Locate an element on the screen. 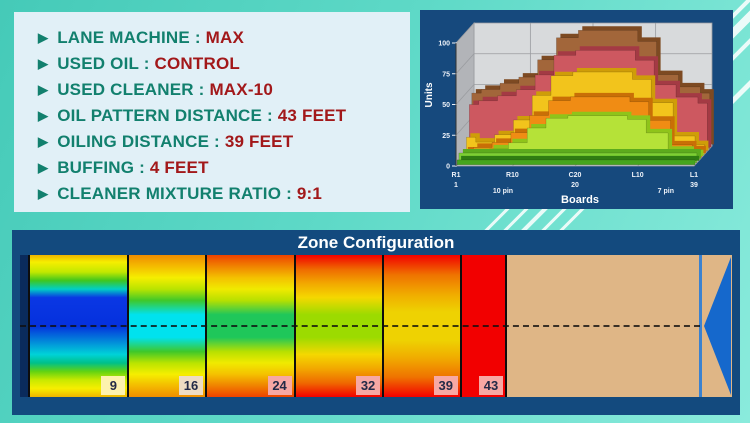 This screenshot has width=750, height=423. tick-label: 20 is located at coordinates (575, 185).